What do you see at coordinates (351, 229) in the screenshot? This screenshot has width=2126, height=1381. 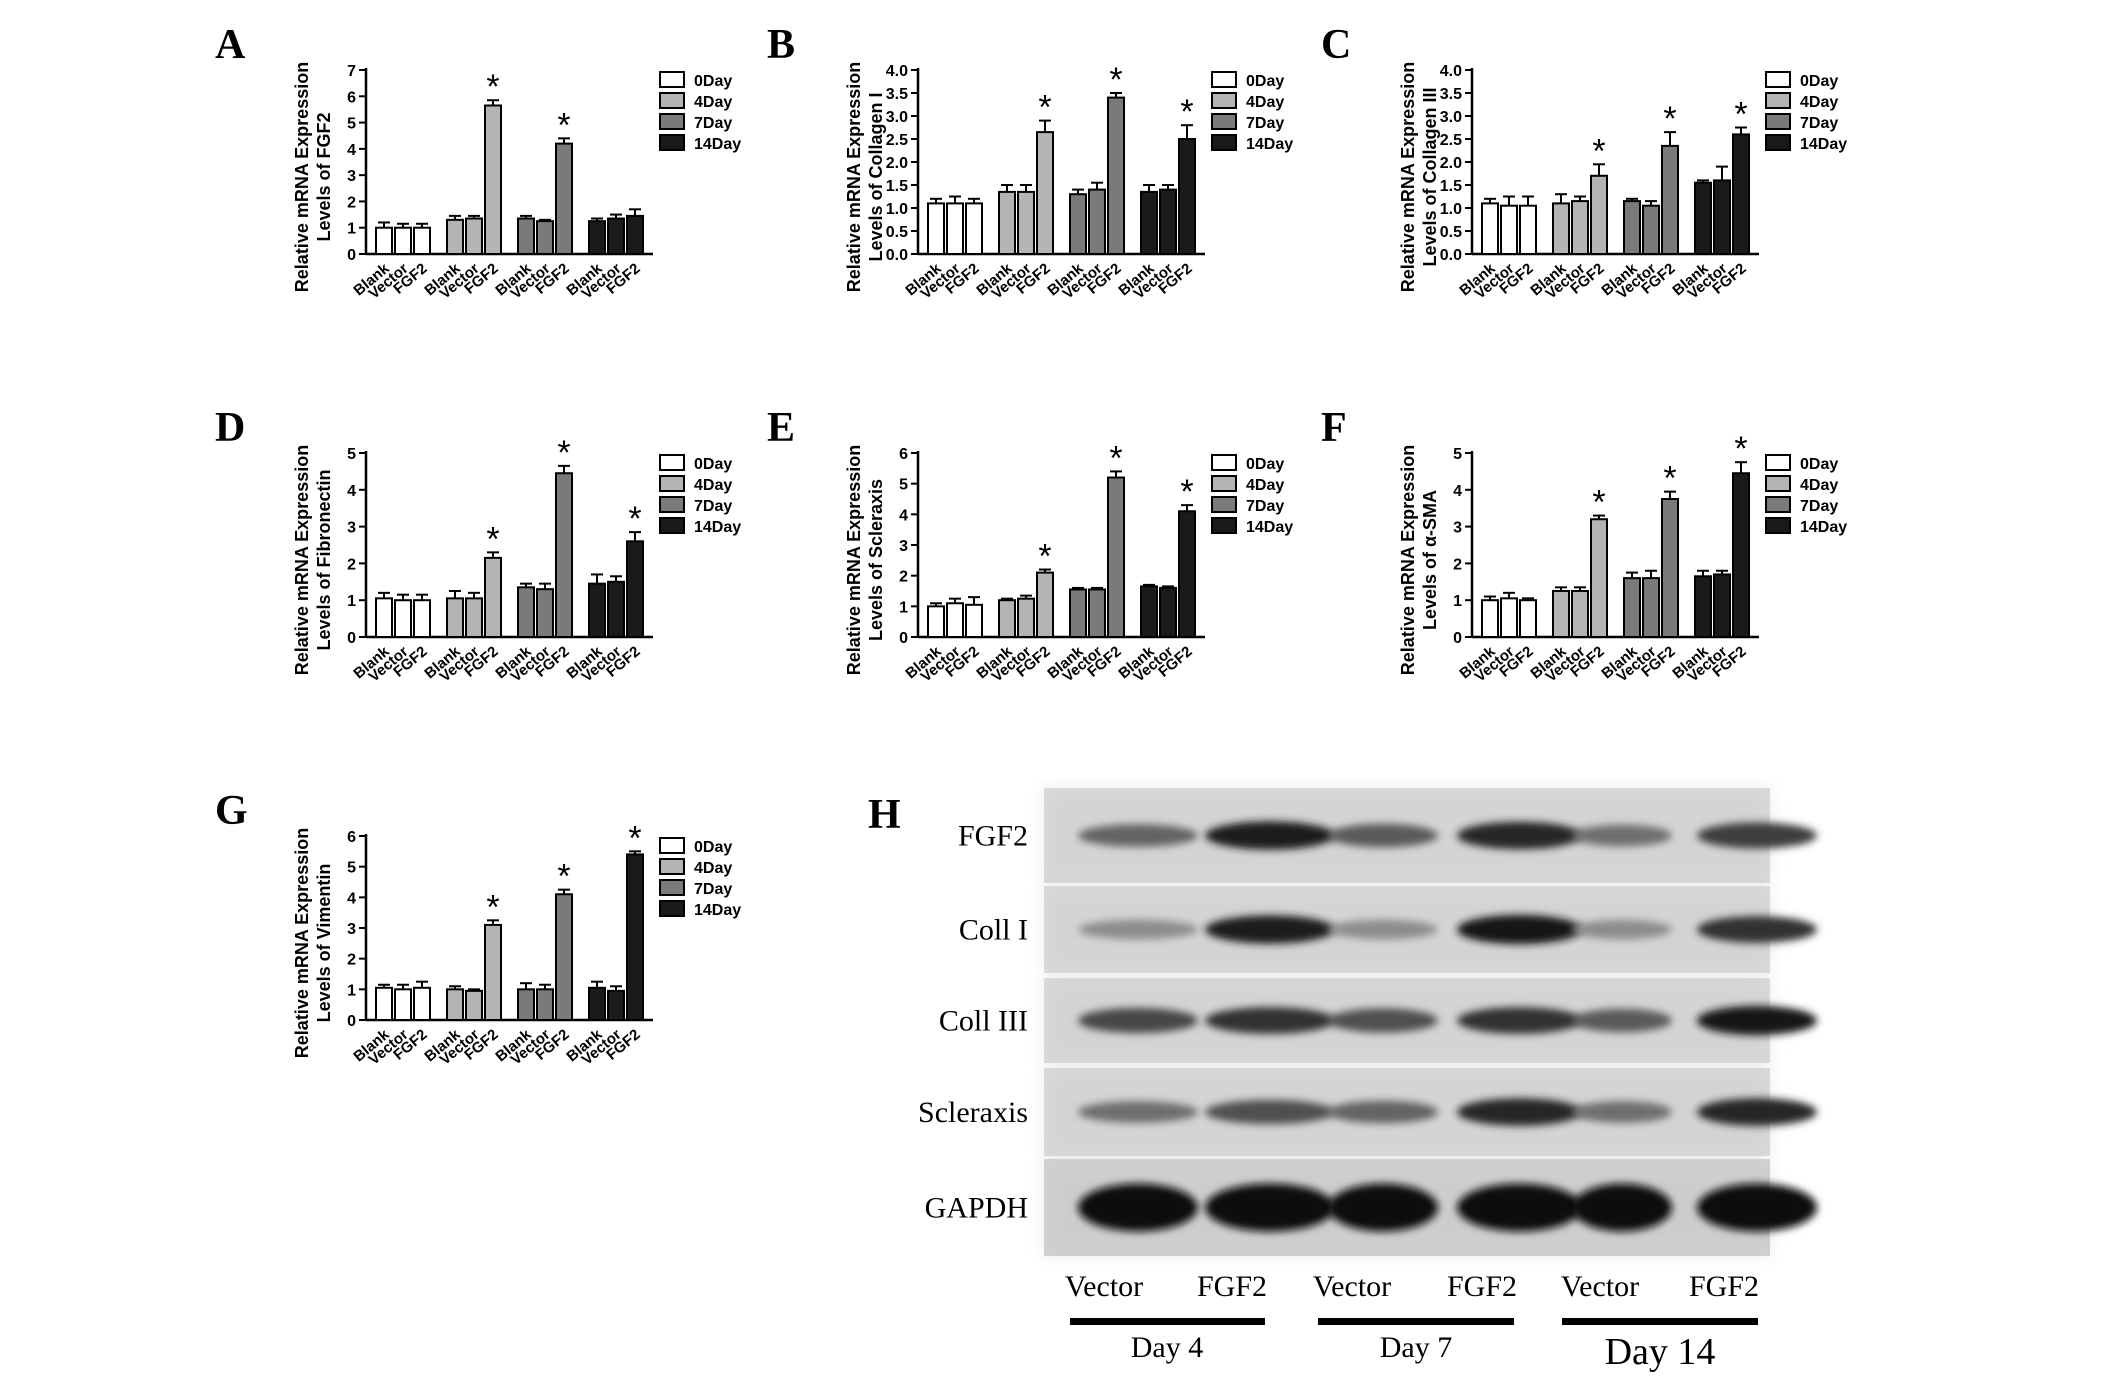 I see `y-tick-label: 1` at bounding box center [351, 229].